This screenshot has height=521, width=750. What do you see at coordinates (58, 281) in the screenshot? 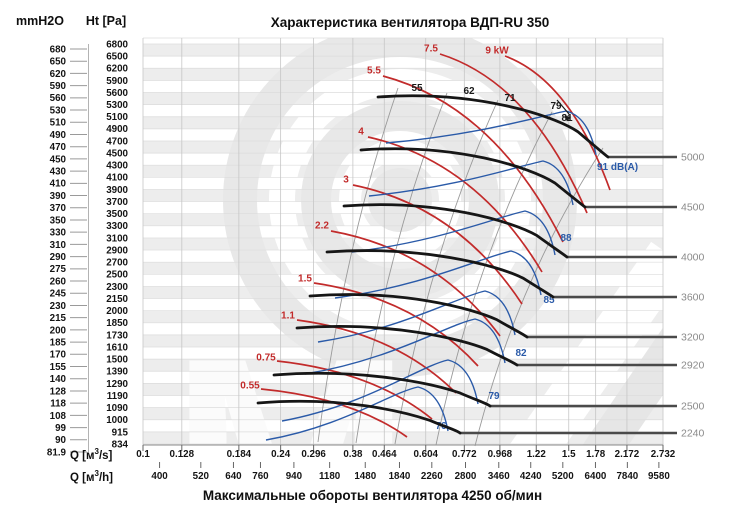
I see `mmH2O-tick-label: 260` at bounding box center [58, 281].